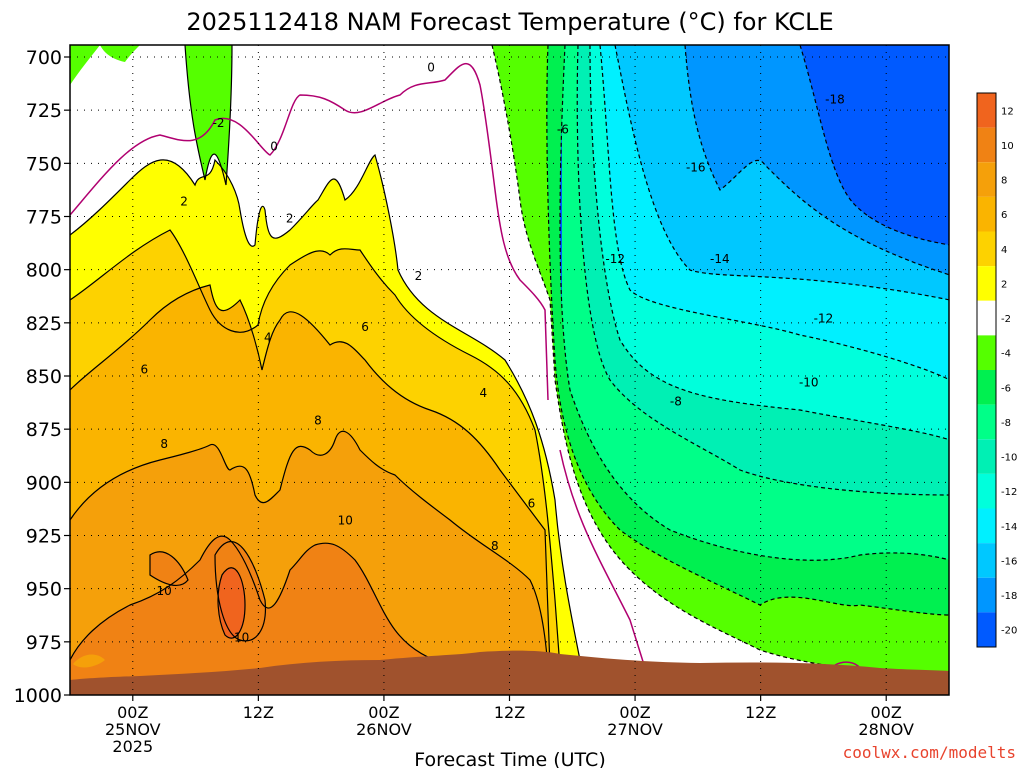 The image size is (1024, 768). Describe the element at coordinates (563, 129) in the screenshot. I see `contour-label: -6` at that location.